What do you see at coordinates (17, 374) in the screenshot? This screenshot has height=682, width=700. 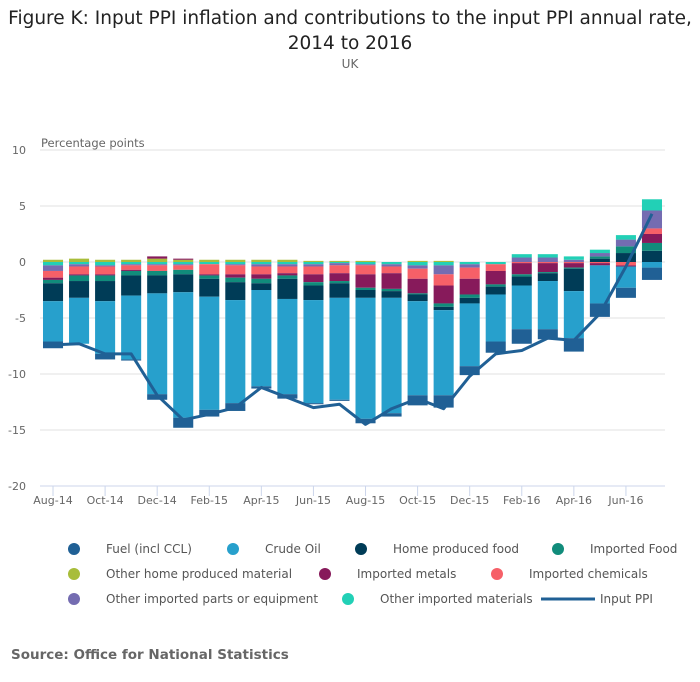 I see `y-tick-label: -10` at bounding box center [17, 374].